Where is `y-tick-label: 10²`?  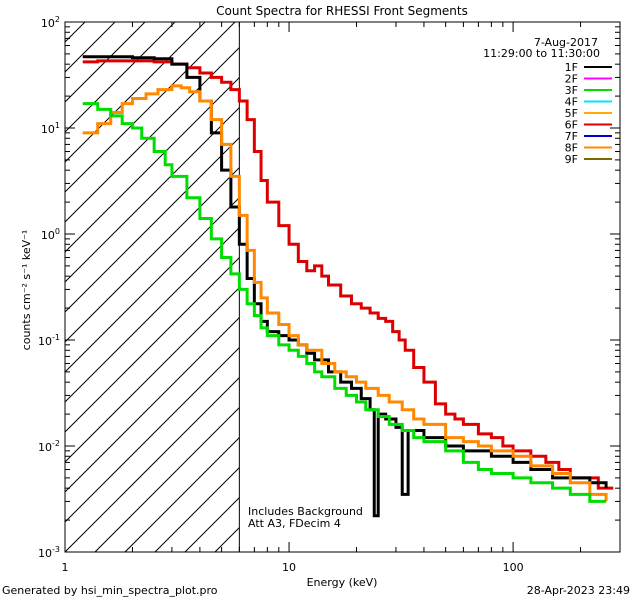
y-tick-label: 10² is located at coordinates (50, 22).